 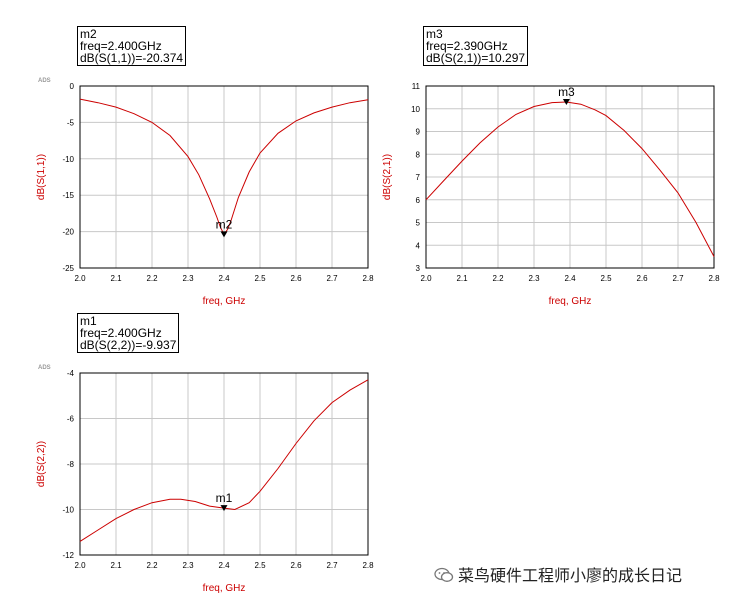 What do you see at coordinates (68, 232) in the screenshot?
I see `y-tick-label: -20` at bounding box center [68, 232].